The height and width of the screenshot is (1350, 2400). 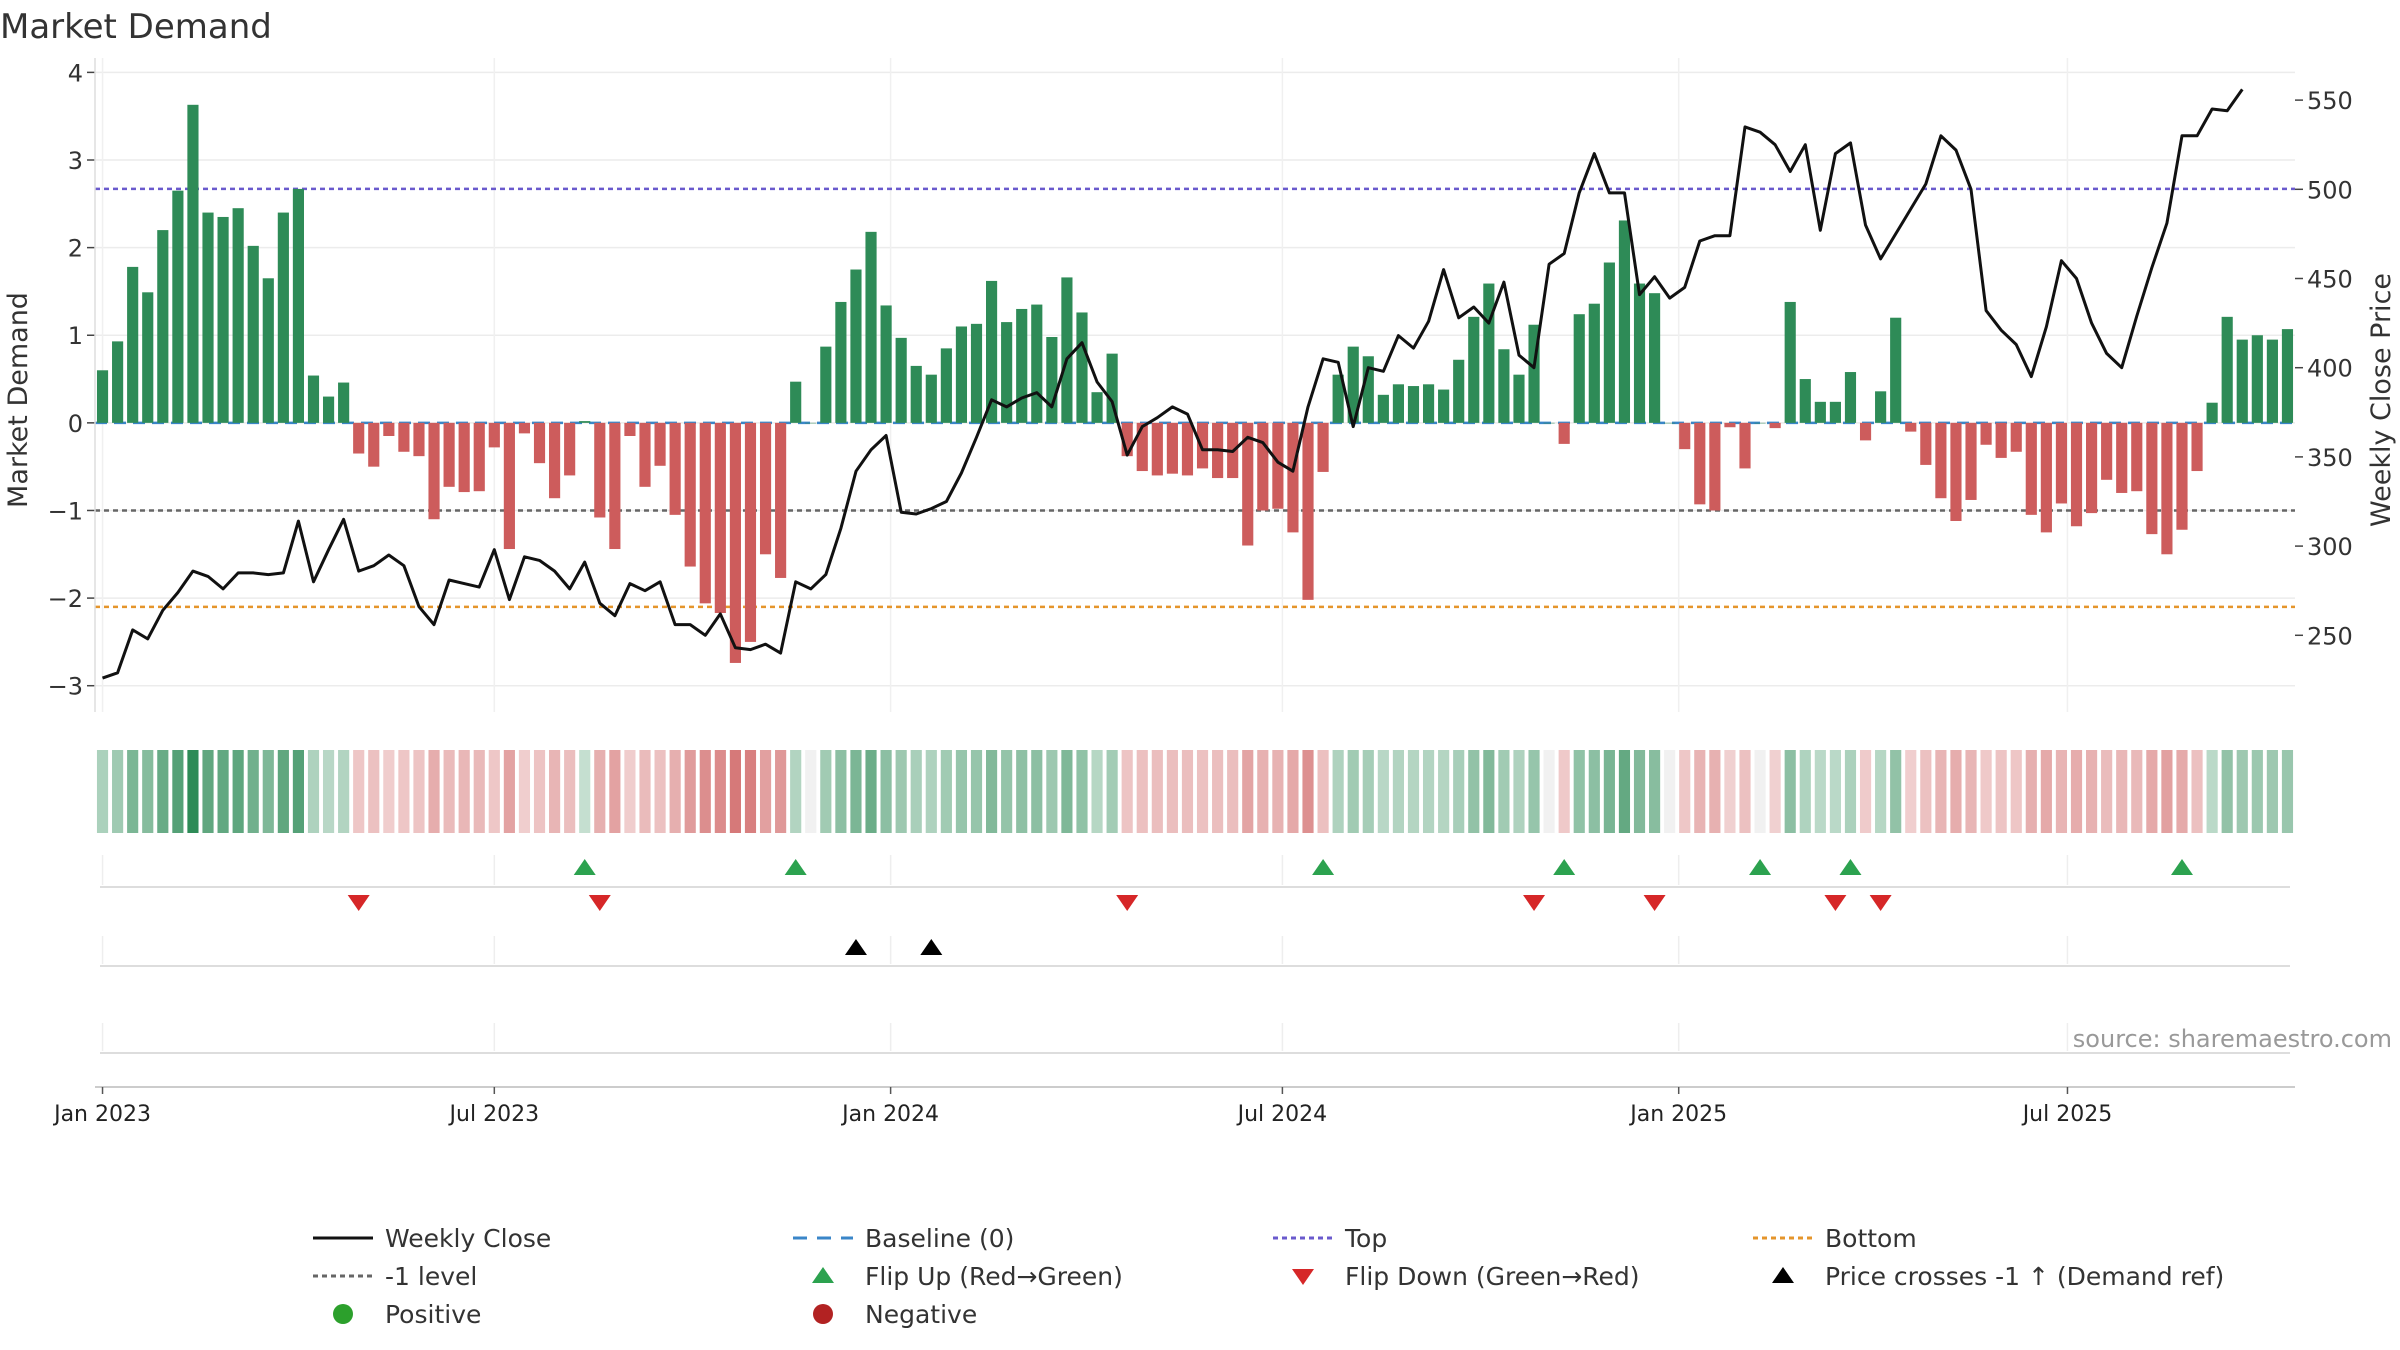 I want to click on y-tick-label-right: 350, so click(x=2330, y=458).